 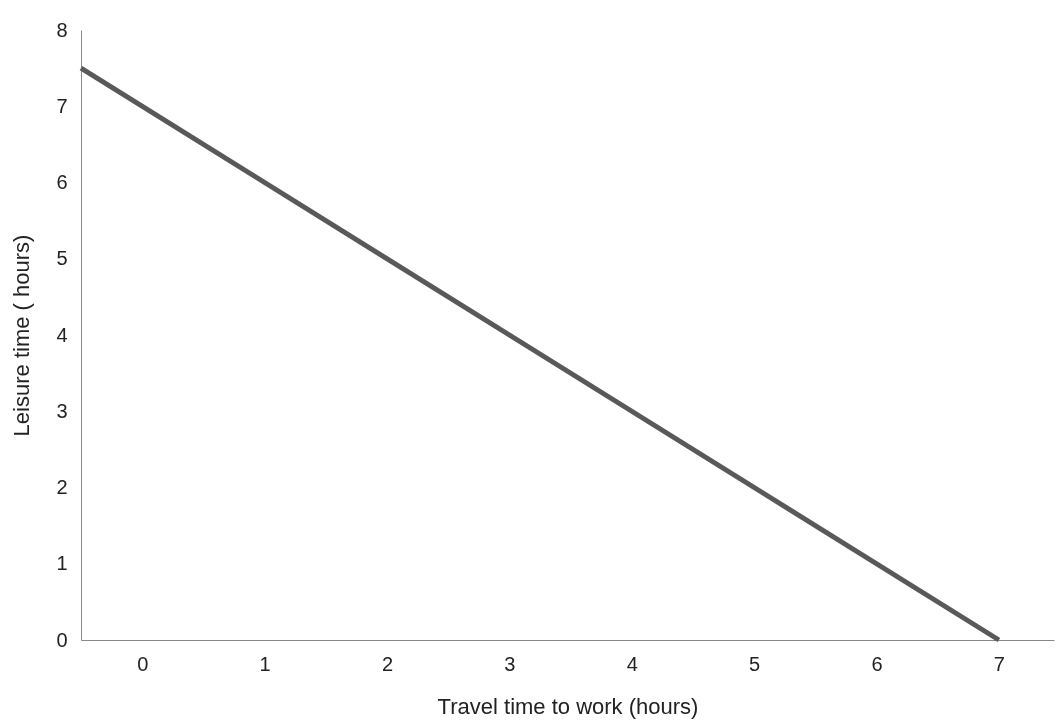 What do you see at coordinates (568, 706) in the screenshot?
I see `x-axis-title: Travel time to work (hours)` at bounding box center [568, 706].